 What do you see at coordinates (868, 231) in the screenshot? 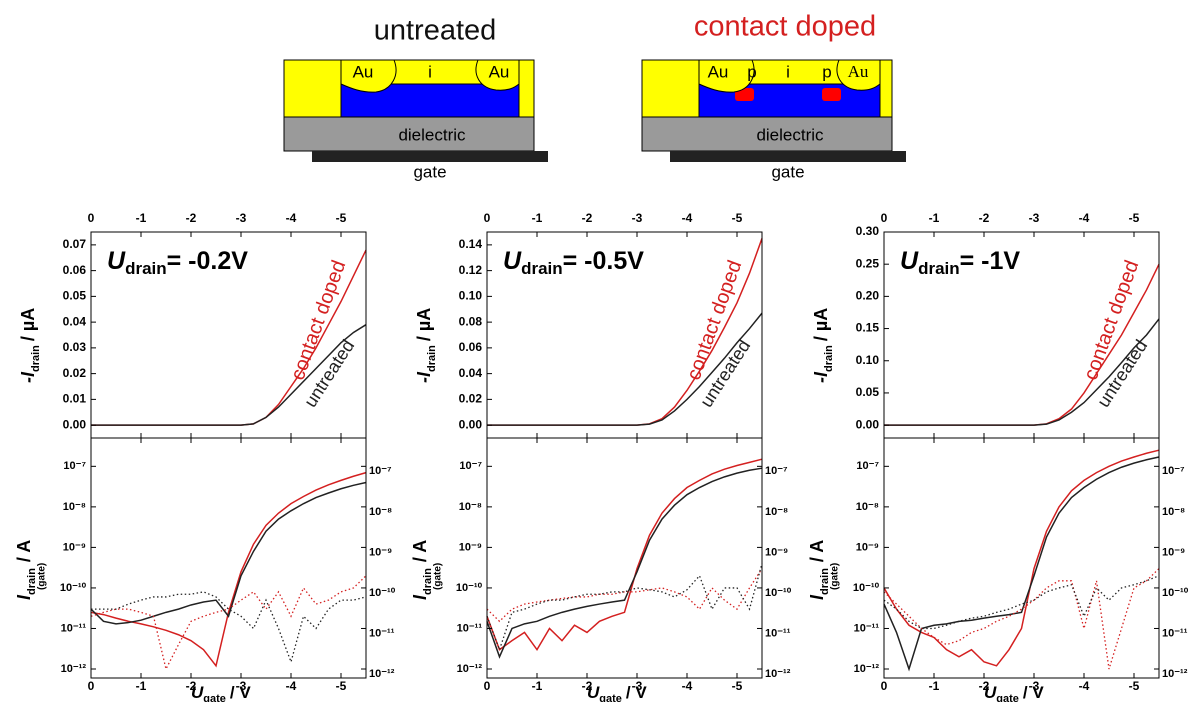
I see `y-tick-label: 0.30` at bounding box center [868, 231].